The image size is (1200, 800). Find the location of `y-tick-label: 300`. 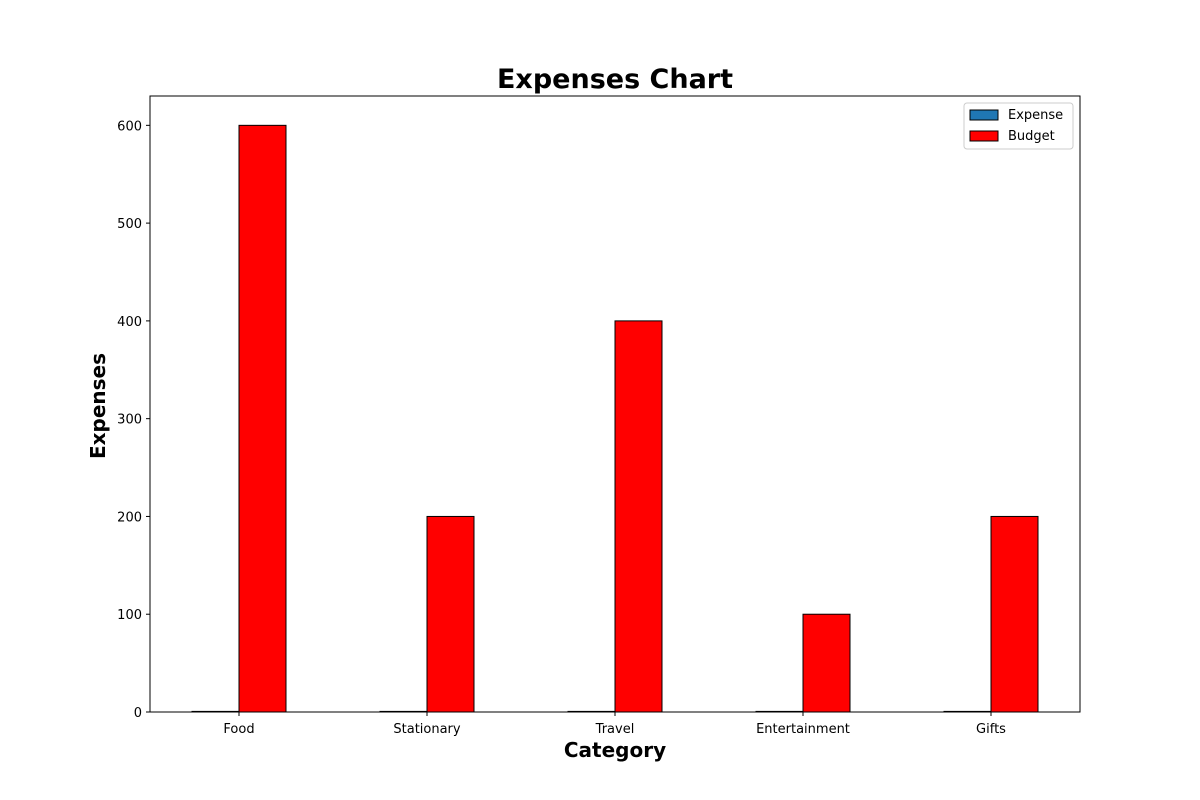

y-tick-label: 300 is located at coordinates (129, 420).